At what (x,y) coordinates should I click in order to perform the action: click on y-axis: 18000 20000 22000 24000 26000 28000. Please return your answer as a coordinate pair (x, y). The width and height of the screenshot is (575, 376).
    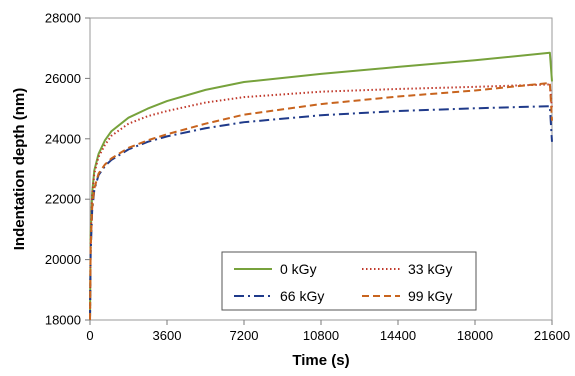
    Looking at the image, I should click on (67, 169).